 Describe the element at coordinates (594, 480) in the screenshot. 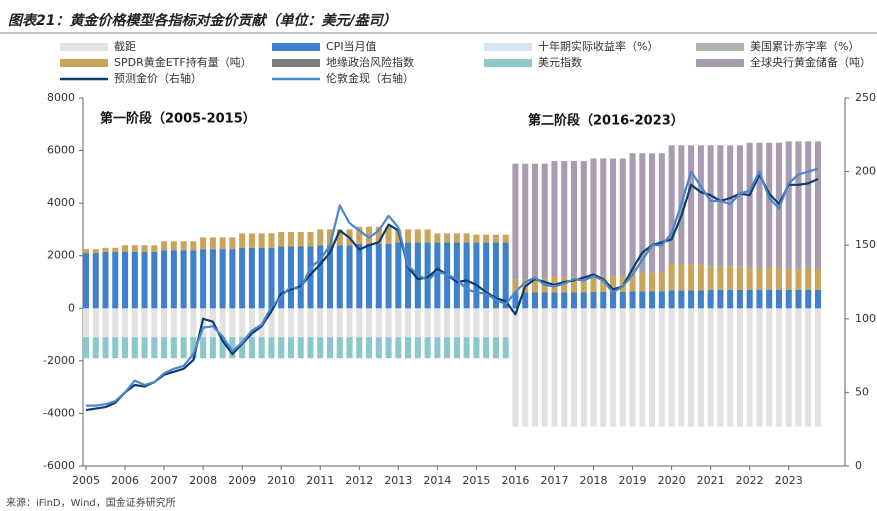

I see `x-tick-label: 2018` at that location.